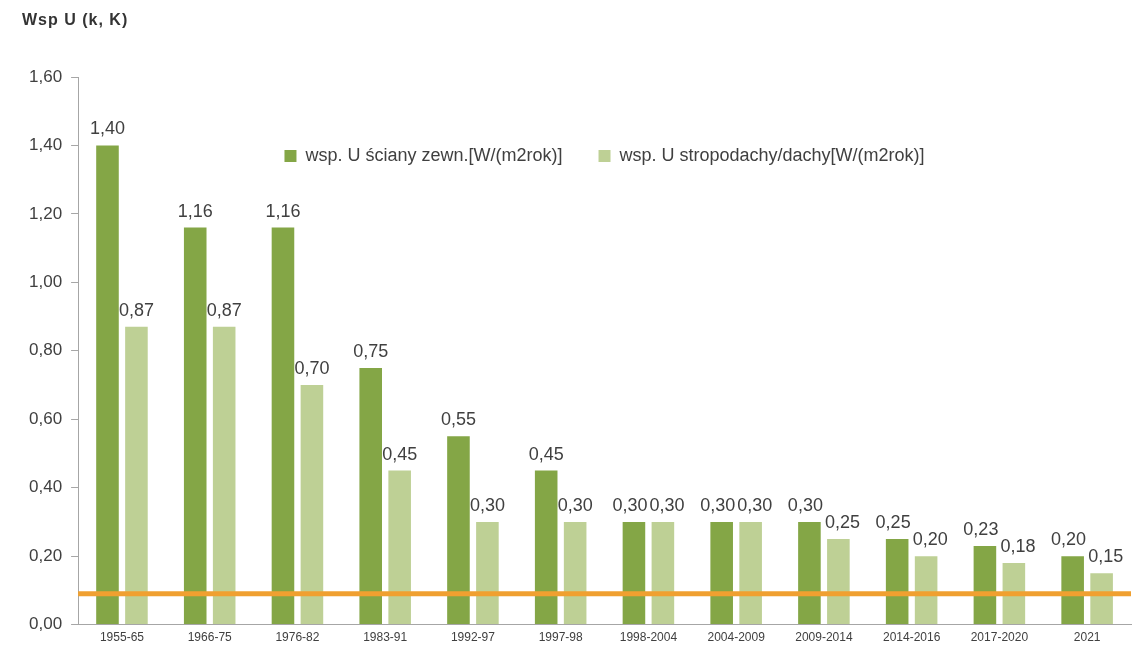  I want to click on data-label: 0,55, so click(458, 419).